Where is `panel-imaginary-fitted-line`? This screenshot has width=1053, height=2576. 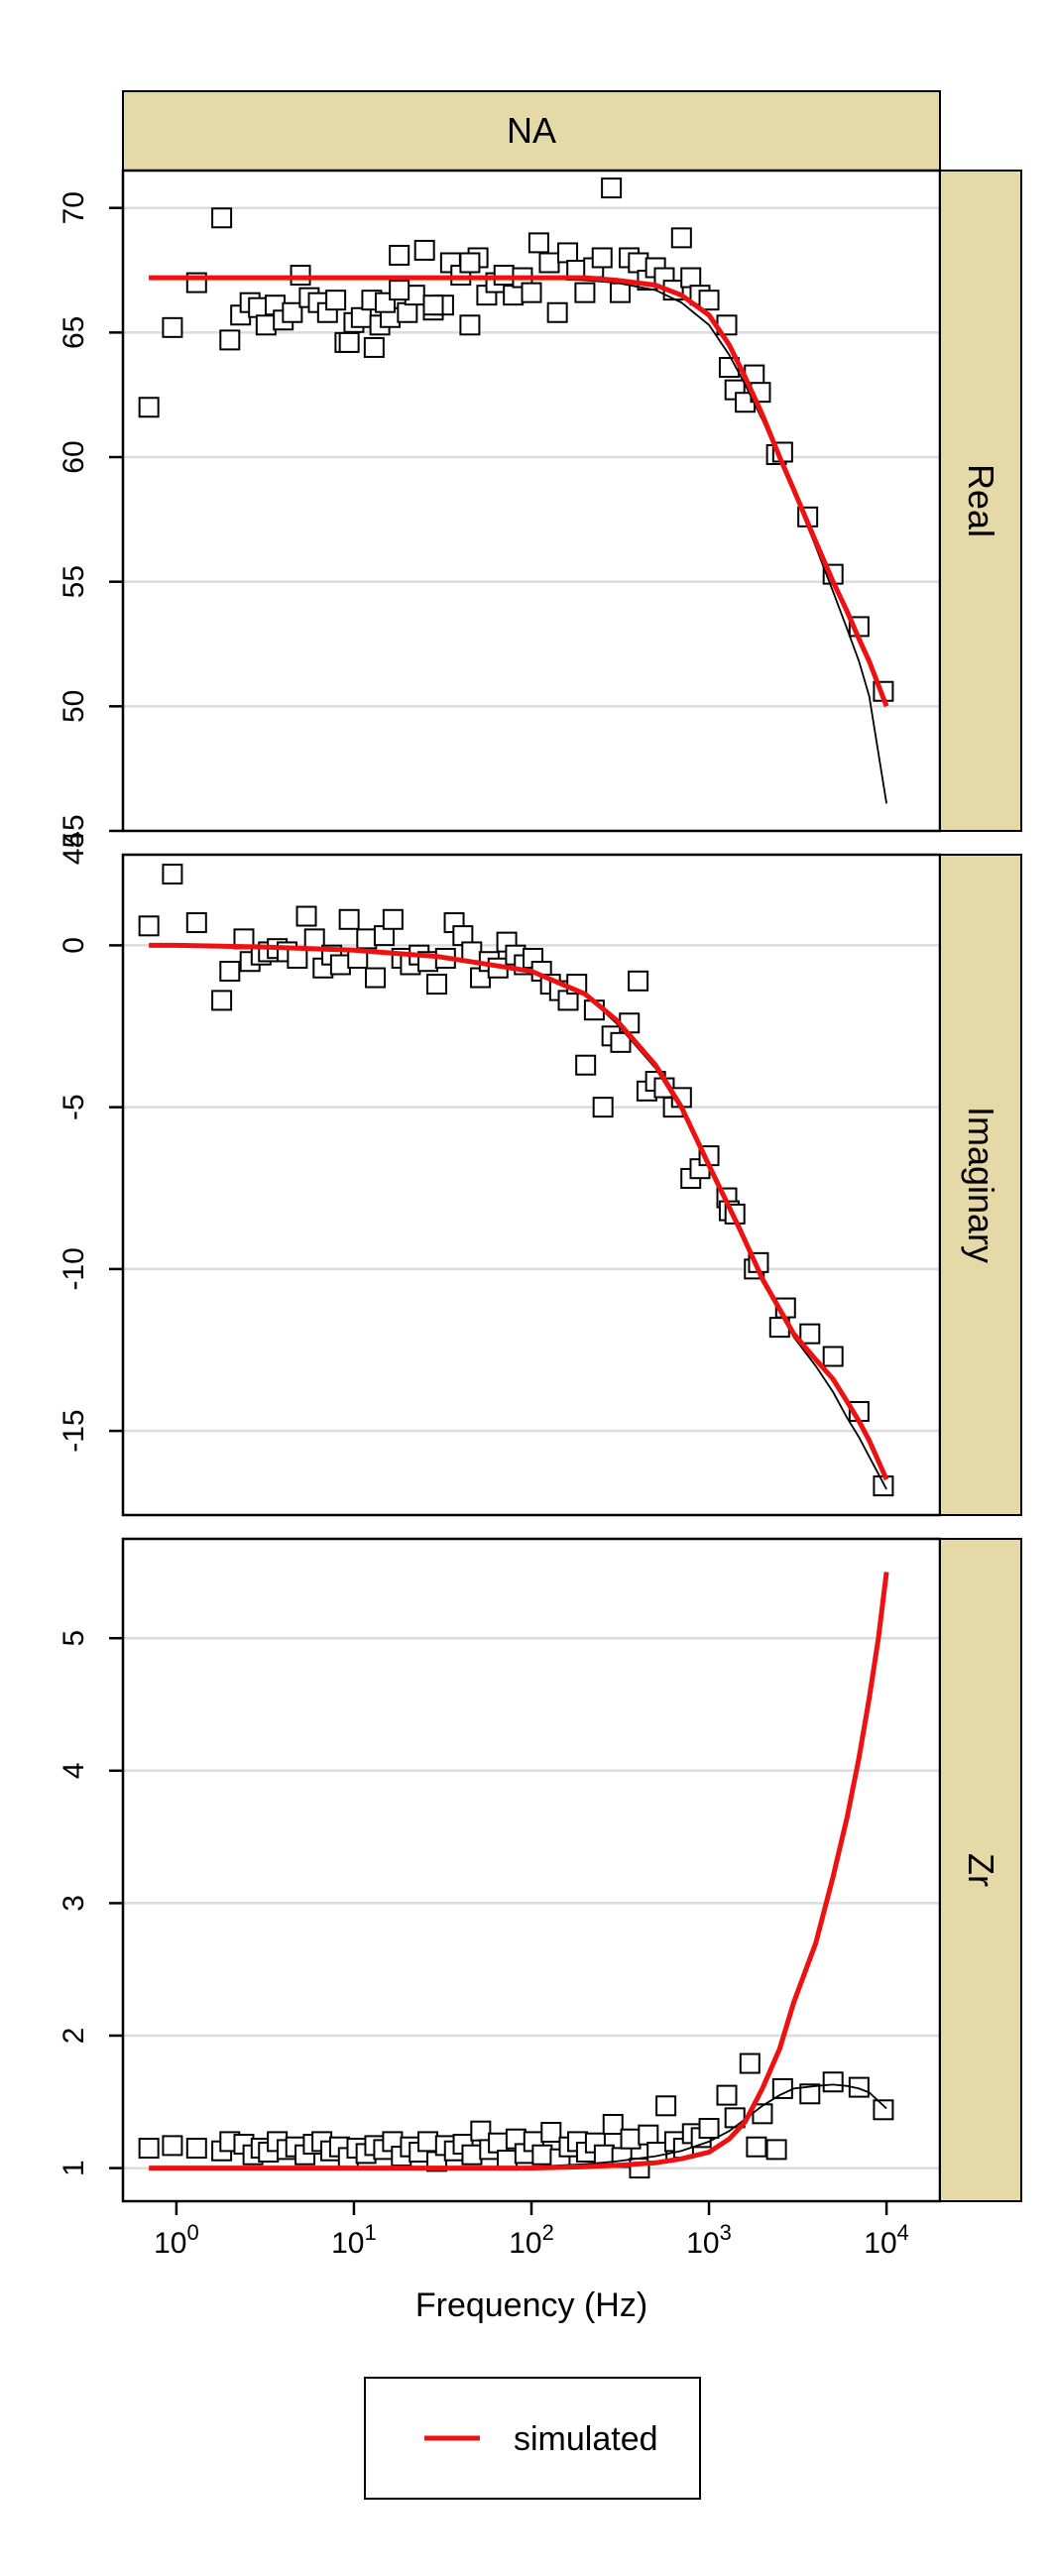 panel-imaginary-fitted-line is located at coordinates (518, 1217).